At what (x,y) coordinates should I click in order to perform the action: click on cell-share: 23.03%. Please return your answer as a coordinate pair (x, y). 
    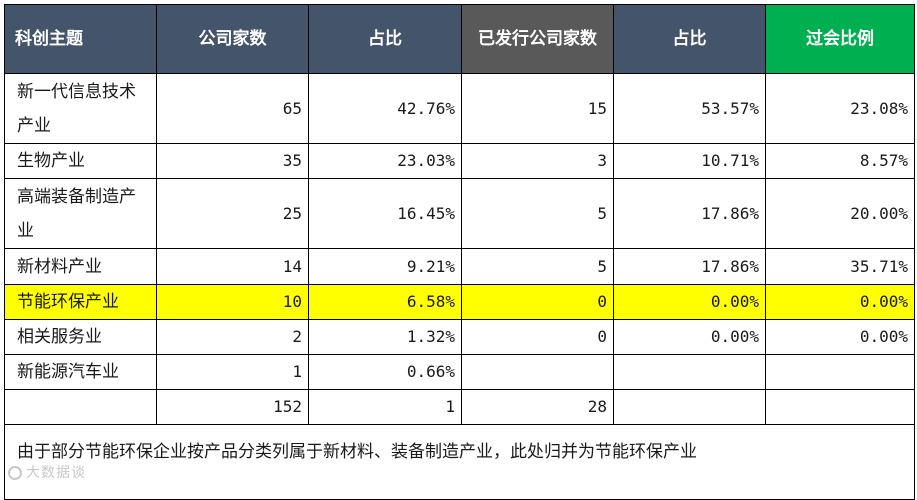
    Looking at the image, I should click on (385, 161).